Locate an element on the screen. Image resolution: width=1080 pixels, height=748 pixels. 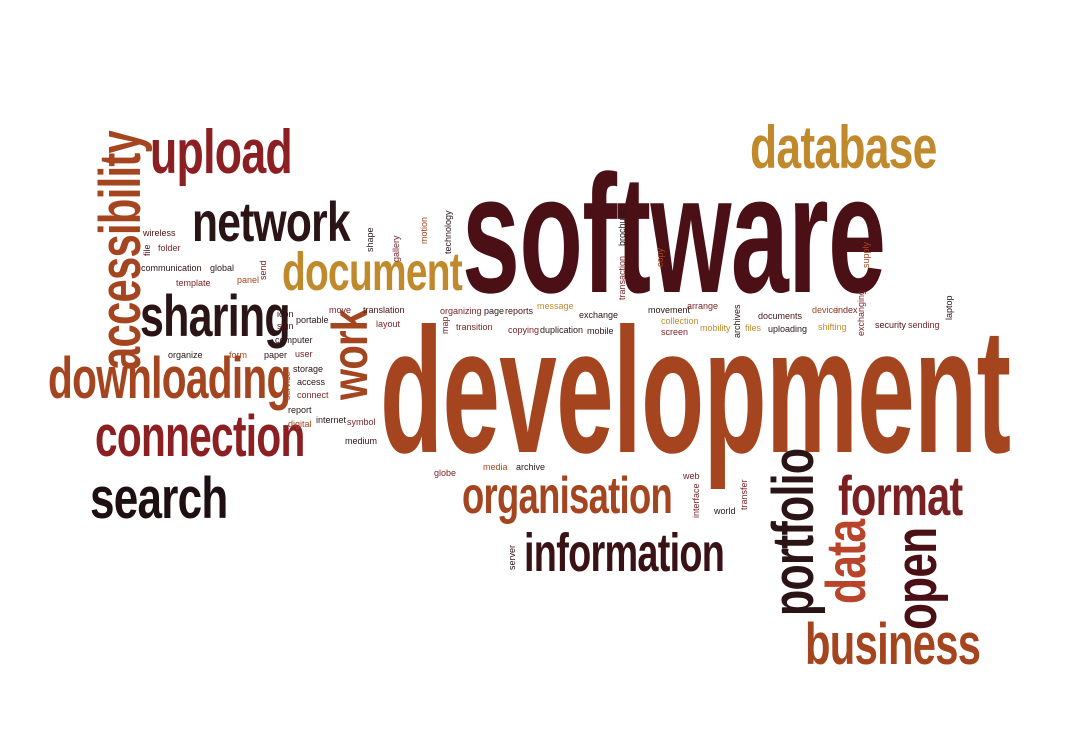
word-globe: globe is located at coordinates (445, 473).